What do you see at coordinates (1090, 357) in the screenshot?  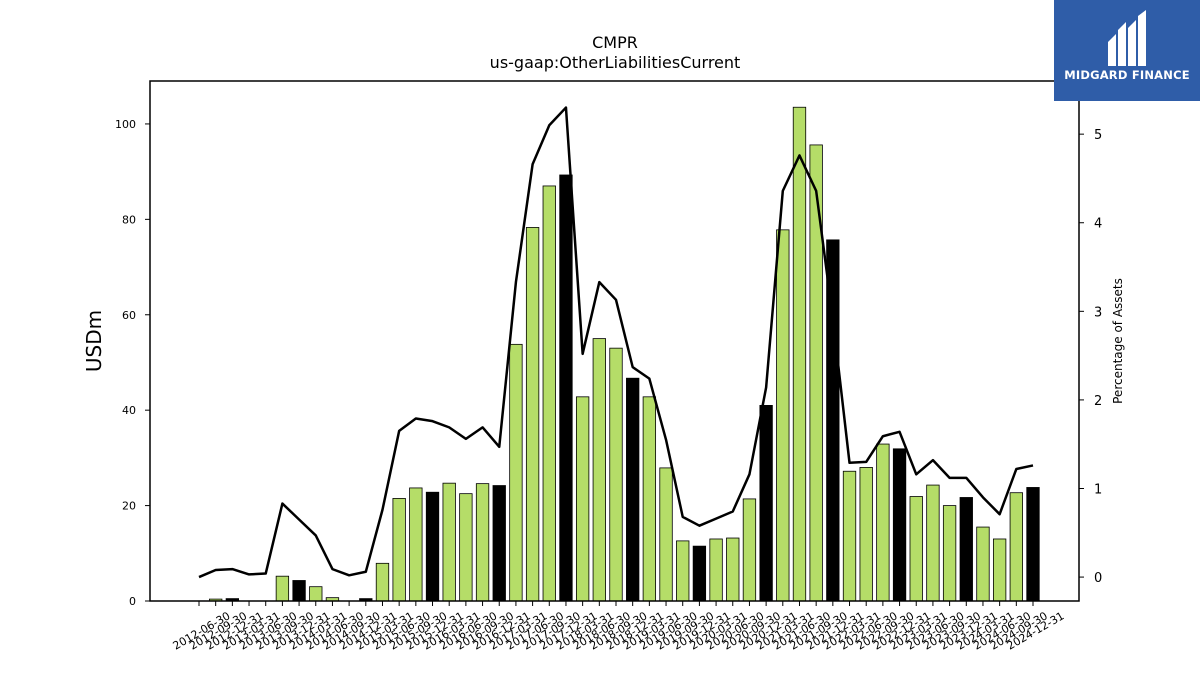 I see `y2-axis: 0 1 2 3 4 5` at bounding box center [1090, 357].